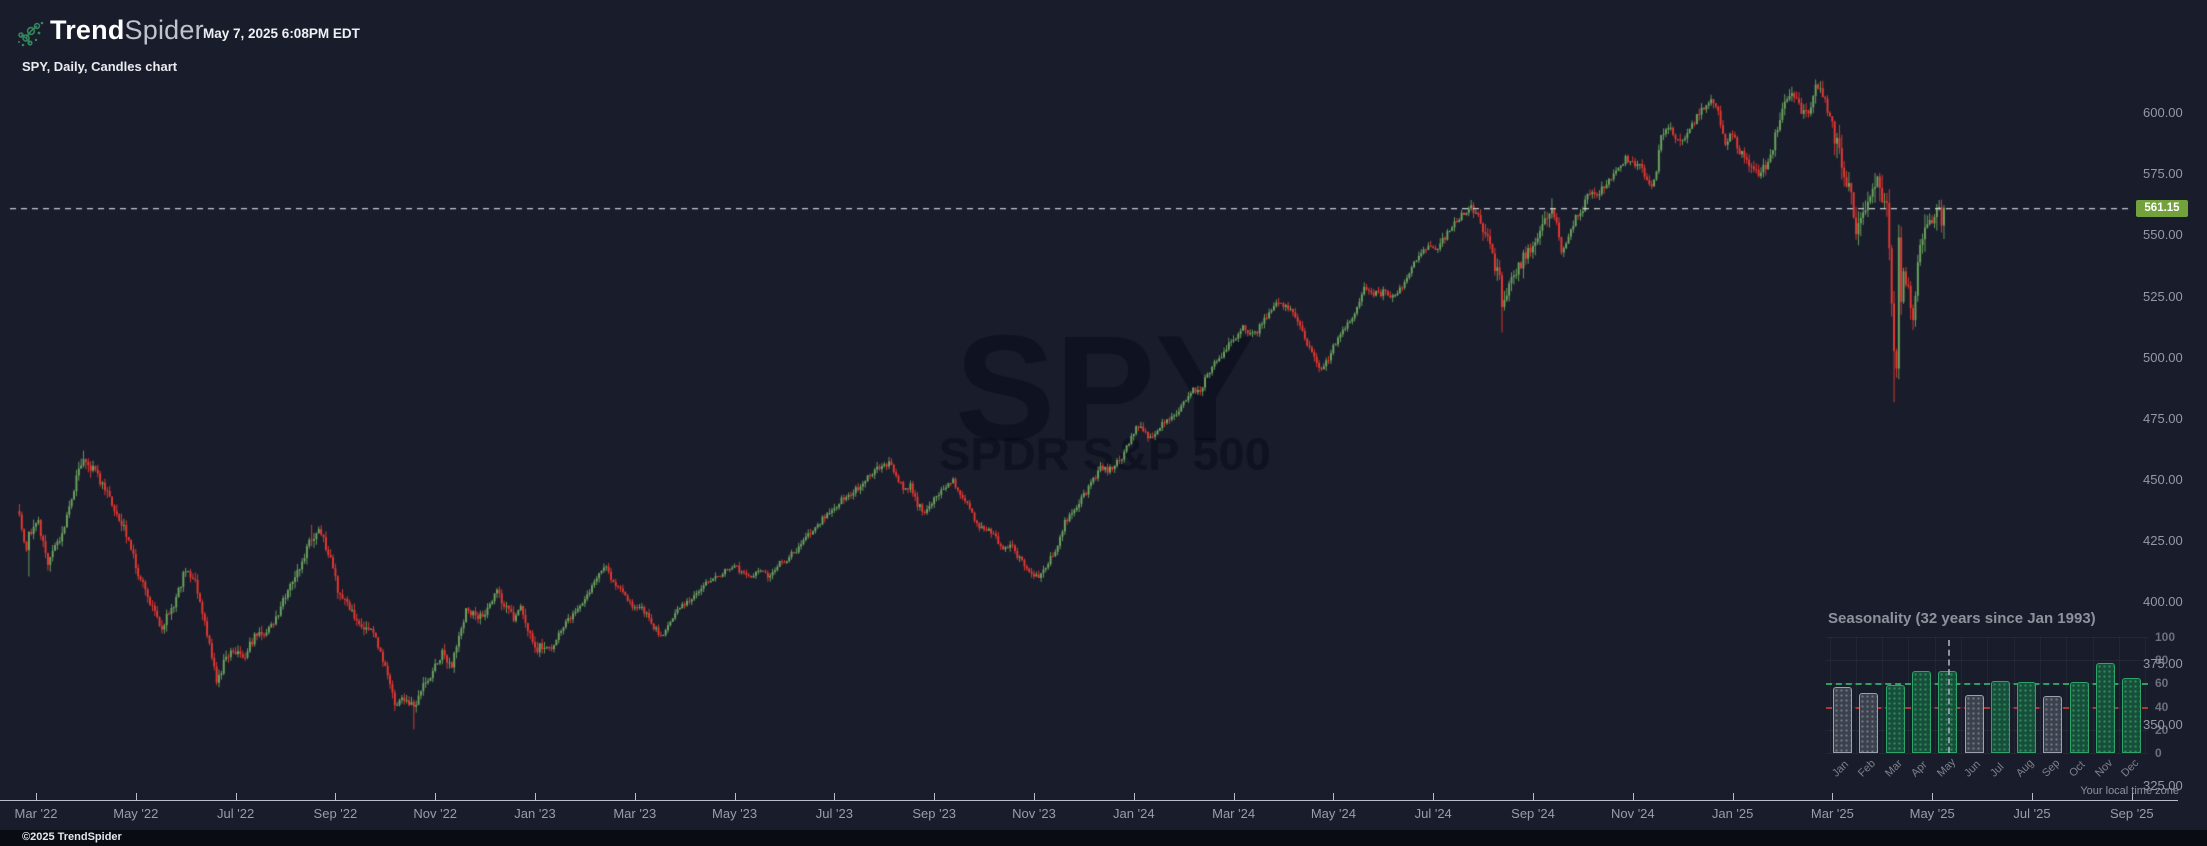 The height and width of the screenshot is (846, 2207). I want to click on seasonality-bar-dec, so click(2132, 715).